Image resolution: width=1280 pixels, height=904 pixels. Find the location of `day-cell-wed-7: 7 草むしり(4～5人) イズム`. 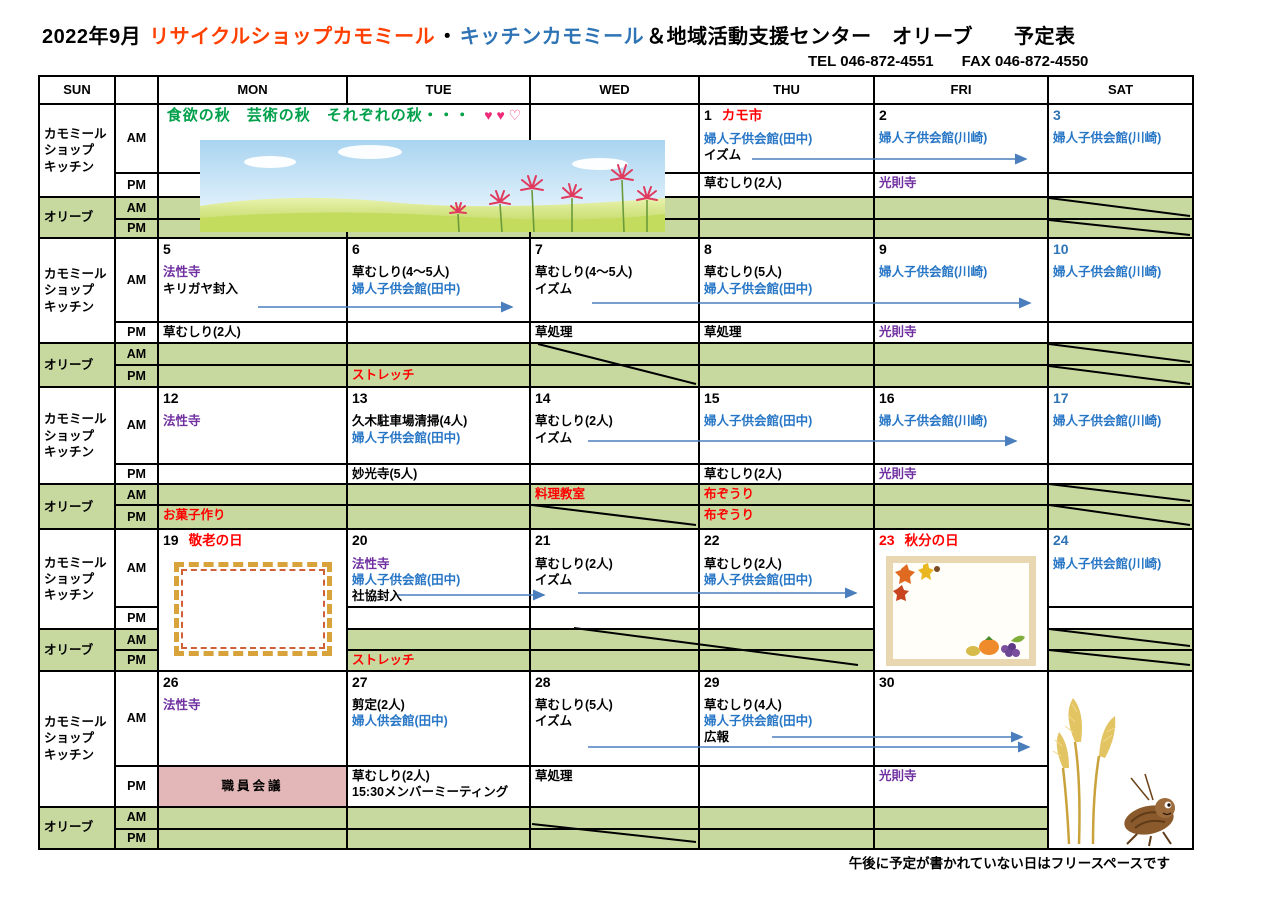

day-cell-wed-7: 7 草むしり(4～5人) イズム is located at coordinates (614, 280).